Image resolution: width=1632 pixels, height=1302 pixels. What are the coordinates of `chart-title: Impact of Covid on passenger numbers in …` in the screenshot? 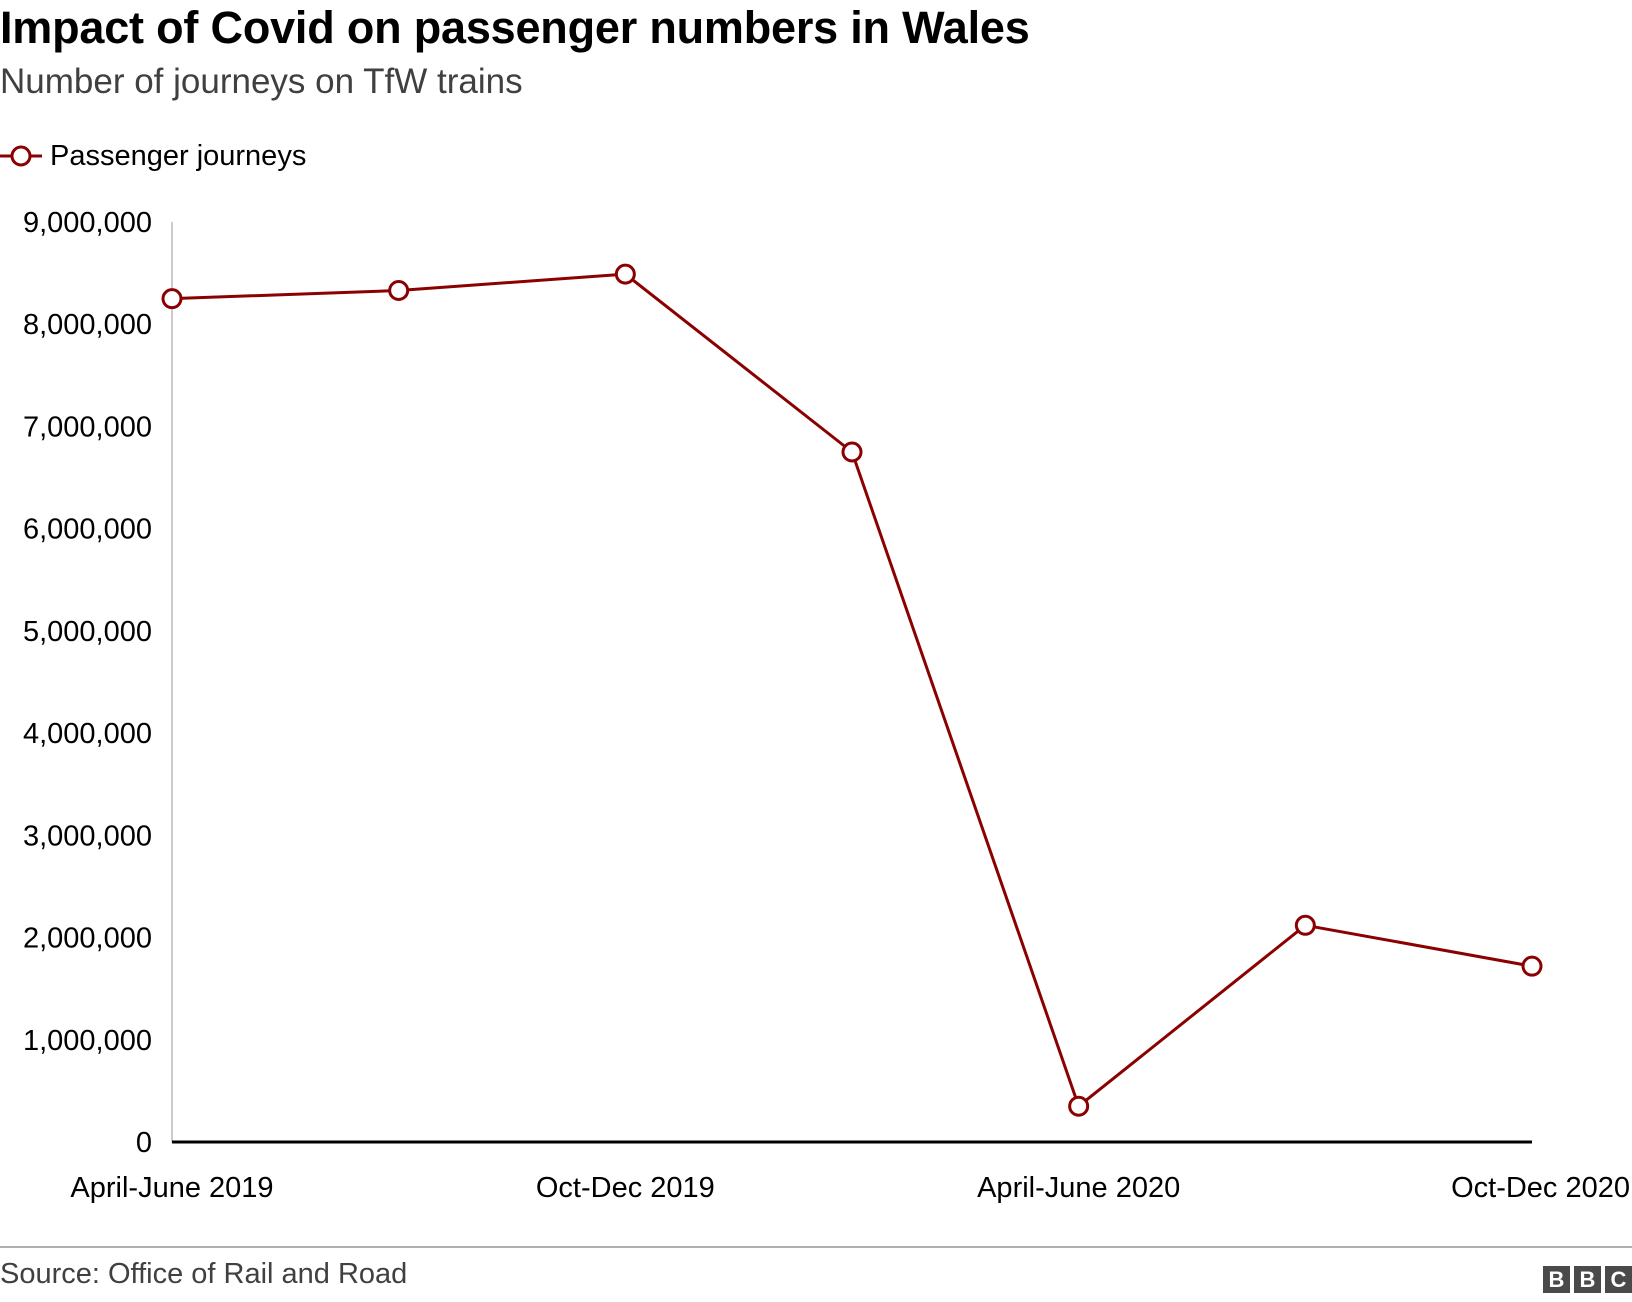 It's located at (515, 27).